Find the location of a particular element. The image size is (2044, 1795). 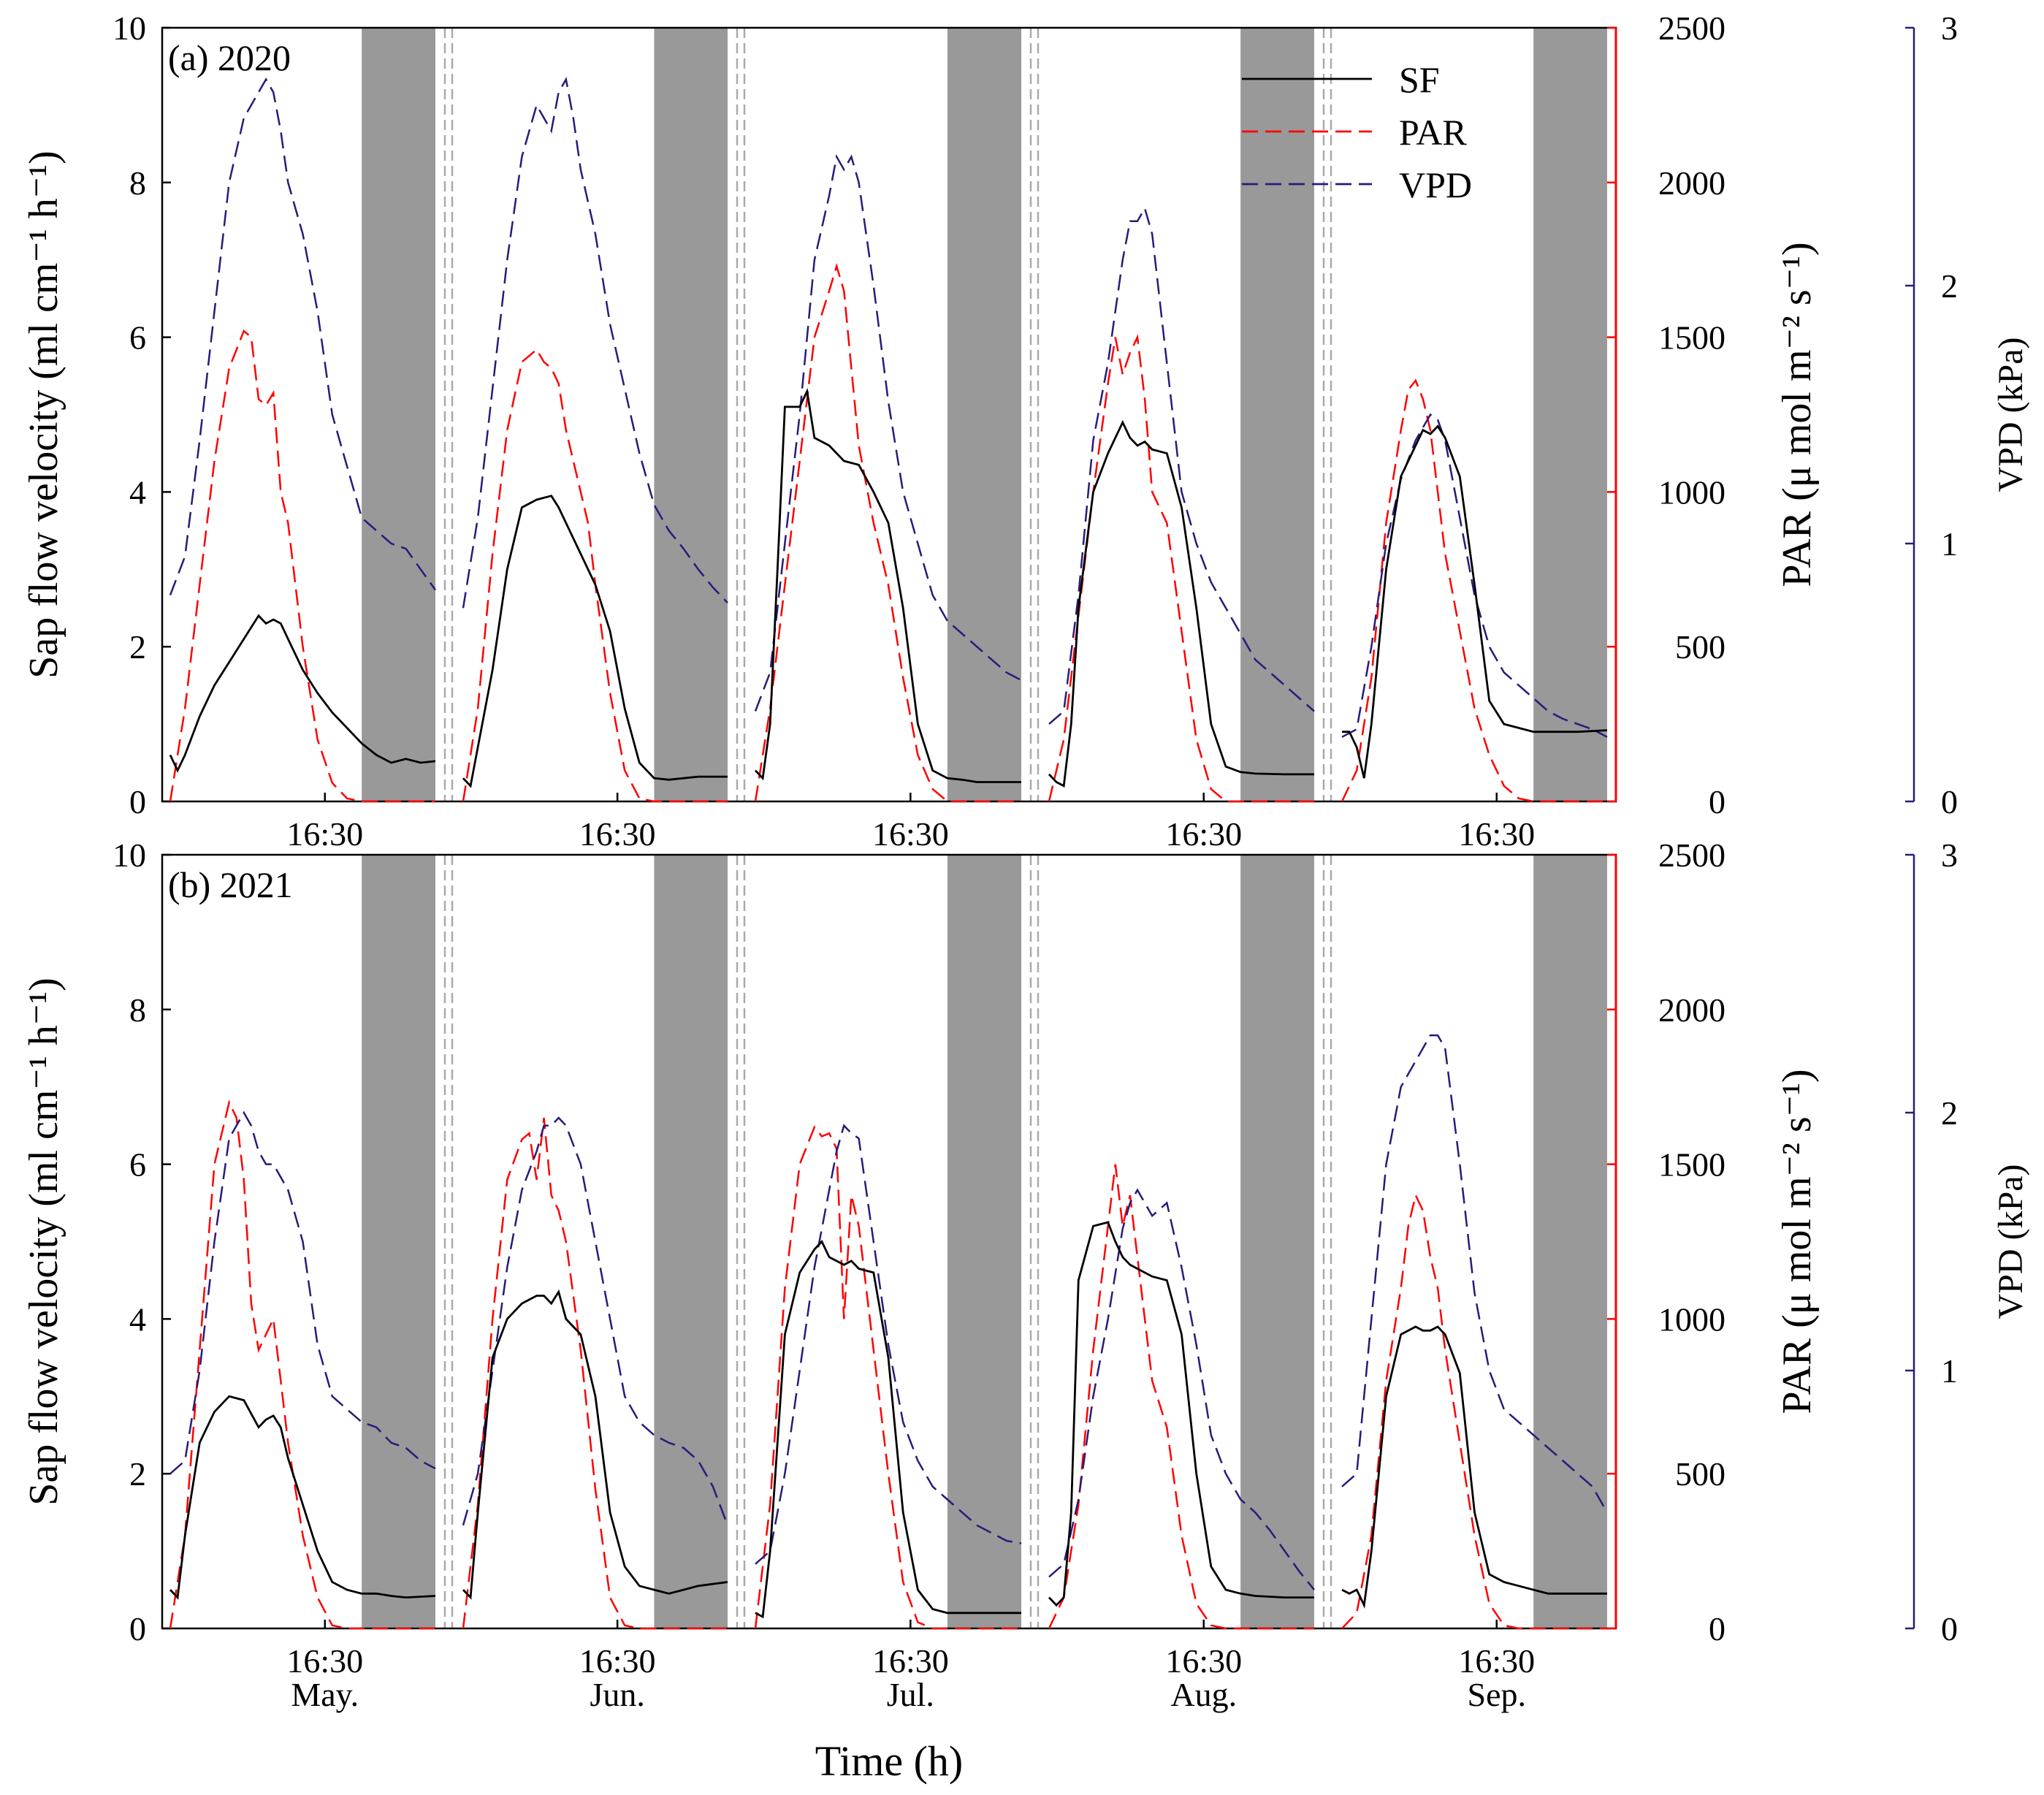

legend: SF PAR VPD is located at coordinates (1357, 132).